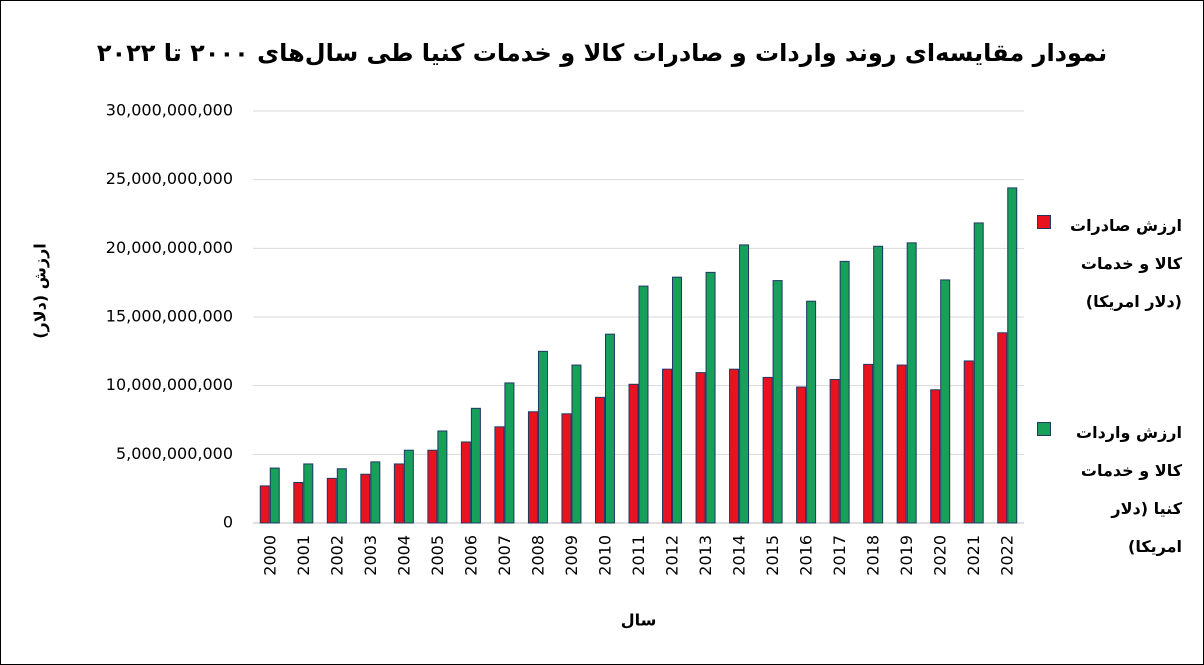 The height and width of the screenshot is (665, 1204). What do you see at coordinates (370, 555) in the screenshot?
I see `x-tick-label: 2003` at bounding box center [370, 555].